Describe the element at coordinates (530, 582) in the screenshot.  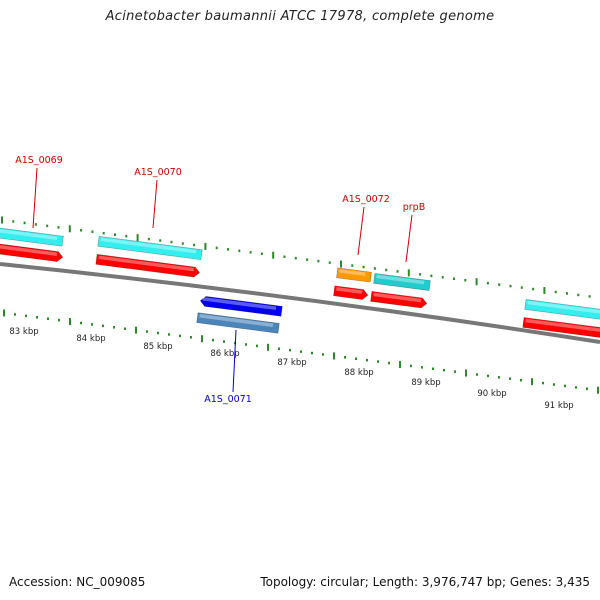
I see `genes-label: Genes:` at that location.